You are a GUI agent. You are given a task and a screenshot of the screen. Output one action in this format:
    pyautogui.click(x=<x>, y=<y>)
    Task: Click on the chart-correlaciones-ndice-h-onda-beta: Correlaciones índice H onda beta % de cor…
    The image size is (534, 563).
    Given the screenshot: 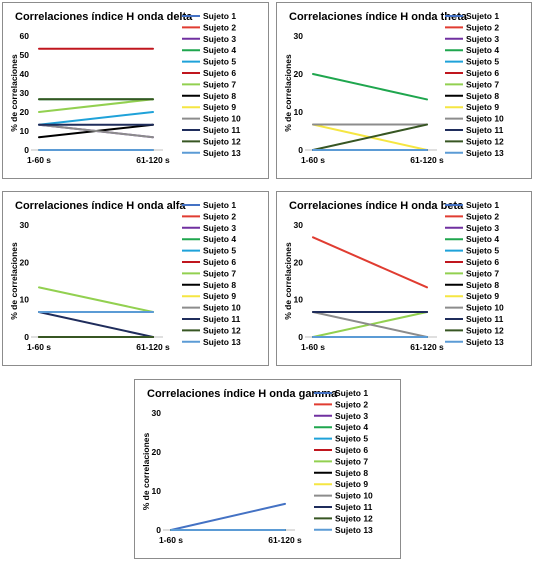 What is the action you would take?
    pyautogui.click(x=393, y=276)
    